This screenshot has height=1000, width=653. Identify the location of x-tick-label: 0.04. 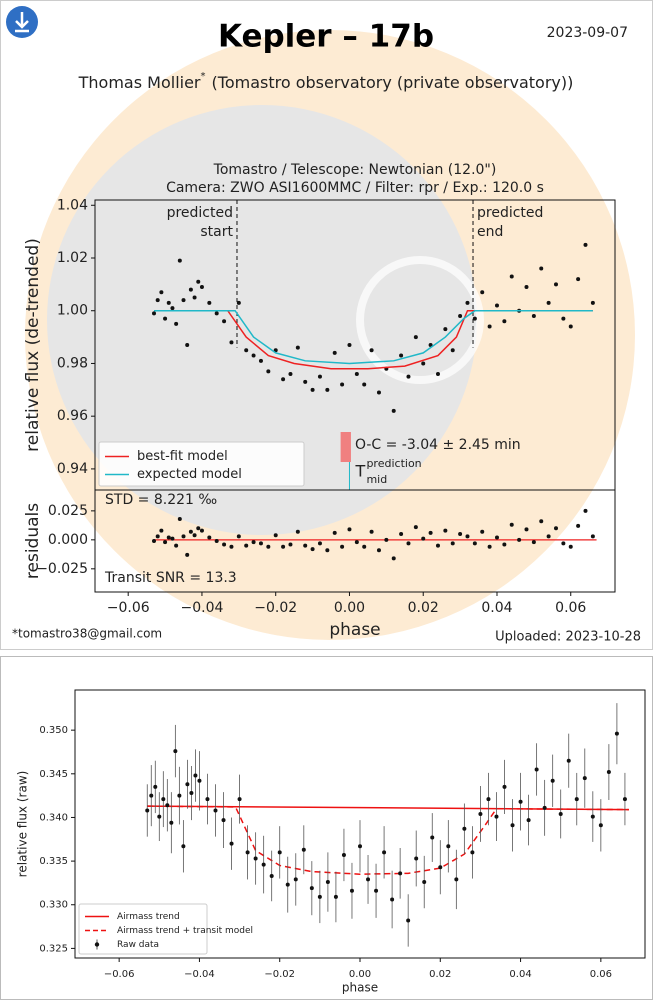
(520, 974).